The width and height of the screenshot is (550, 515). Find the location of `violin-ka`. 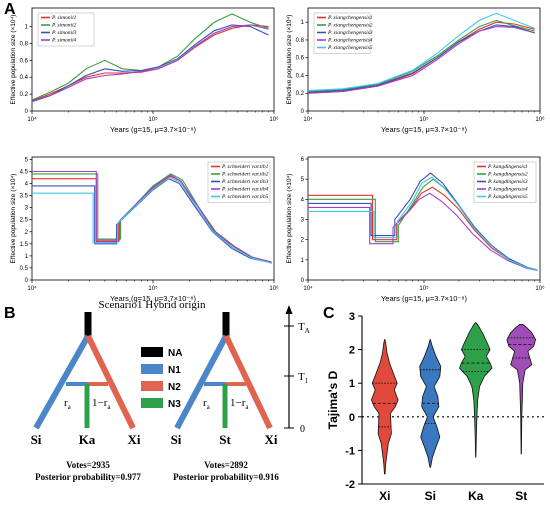

violin-ka is located at coordinates (476, 390).